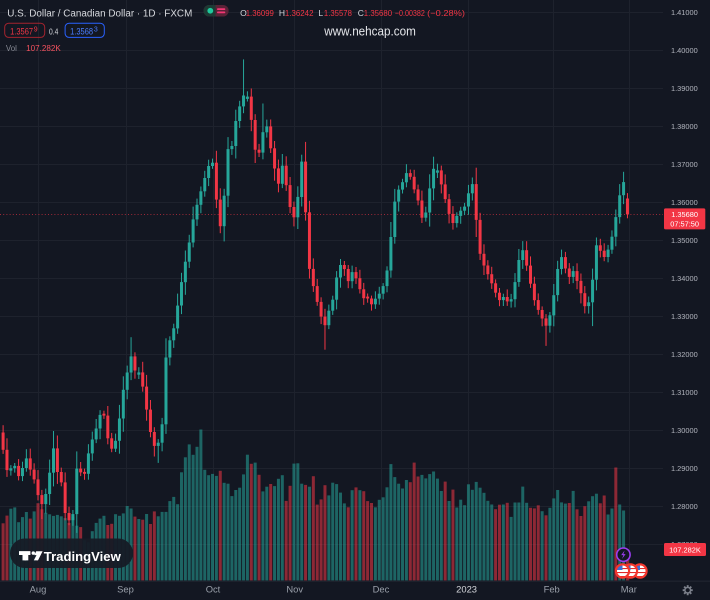 This screenshot has width=710, height=600. Describe the element at coordinates (684, 392) in the screenshot. I see `svg-text: 1.31000` at that location.